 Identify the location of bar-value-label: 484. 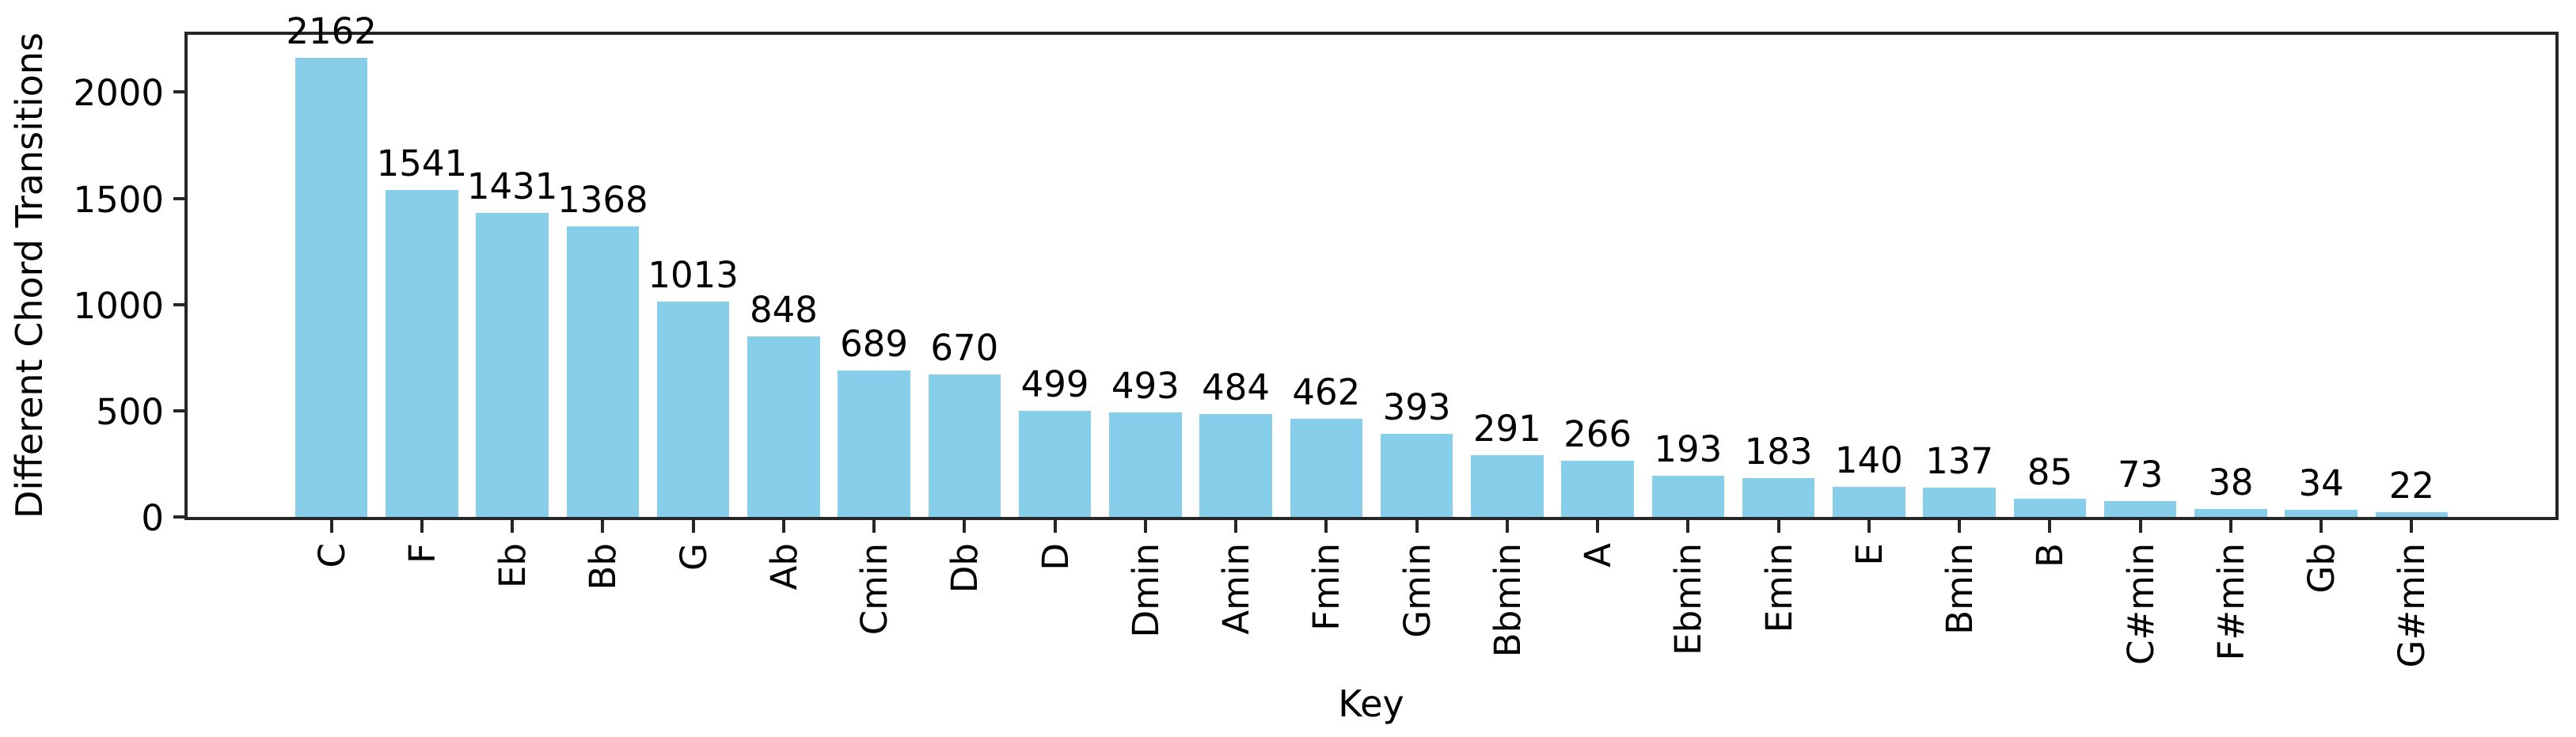
(1236, 388).